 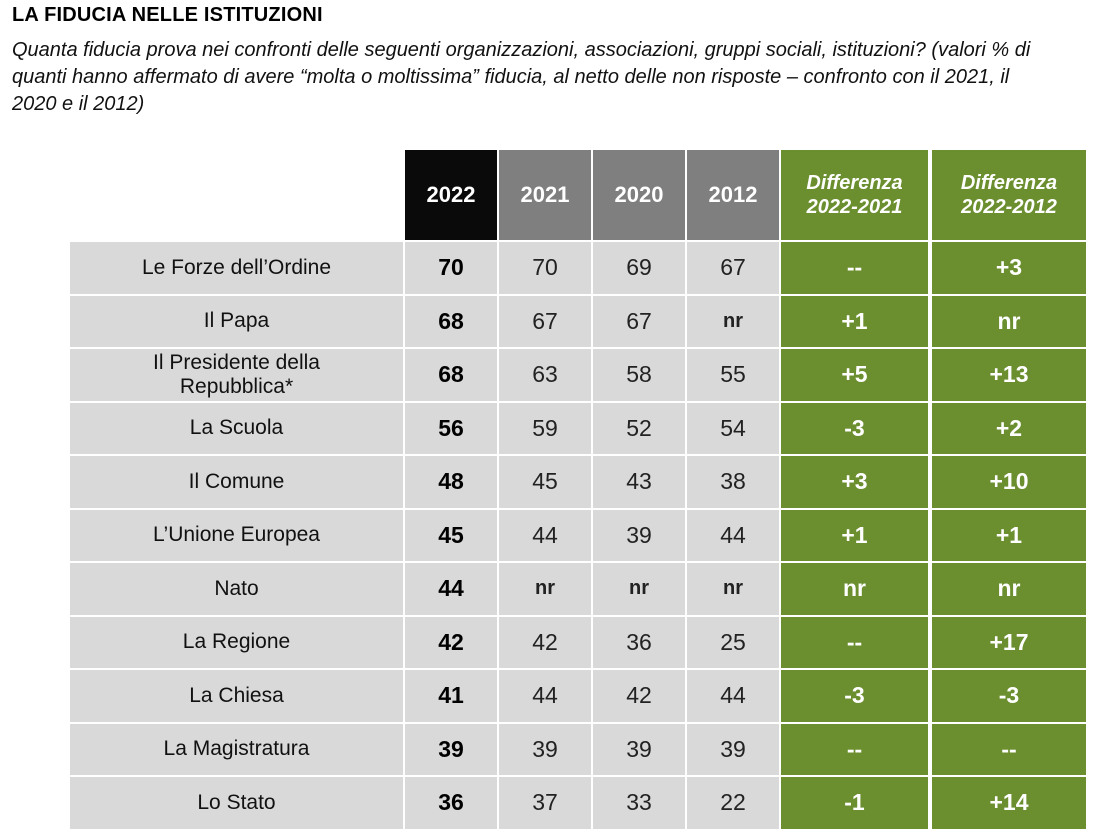 I want to click on cell-diff-2022-2012: +10, so click(x=1008, y=482).